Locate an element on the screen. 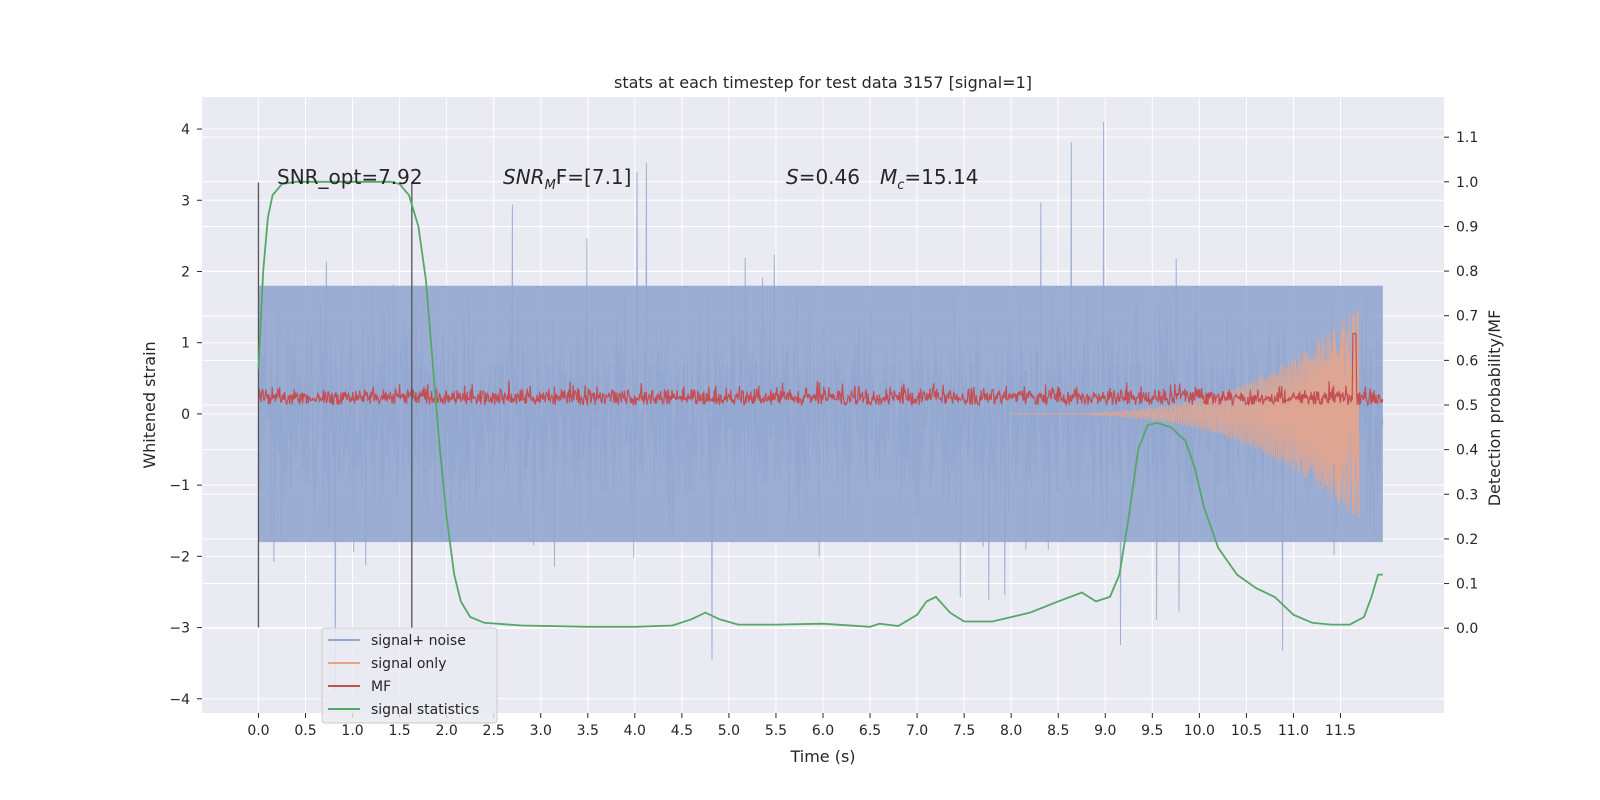  y2-tick-label: 0.4 is located at coordinates (1467, 451).